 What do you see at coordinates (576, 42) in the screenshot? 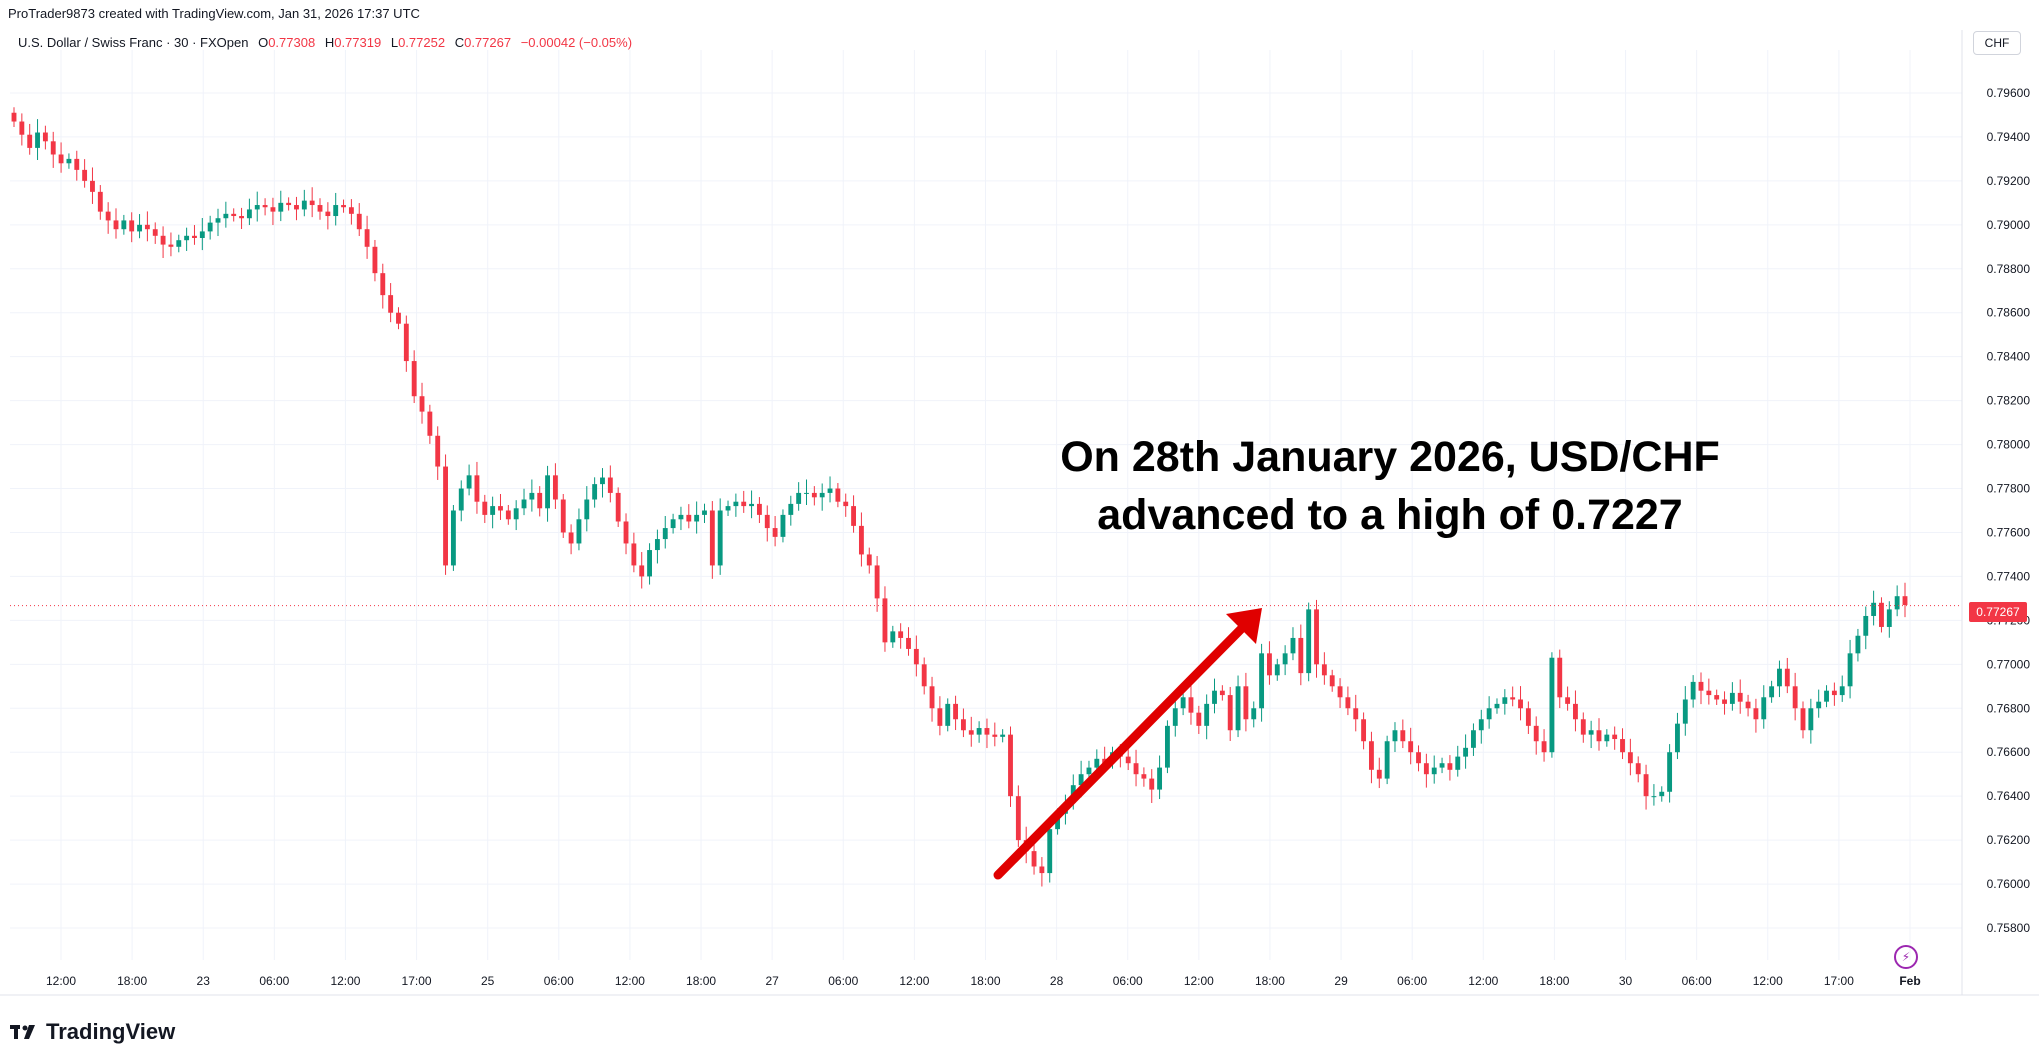
I see `legend-change: −0.00042 (−0.05%)` at bounding box center [576, 42].